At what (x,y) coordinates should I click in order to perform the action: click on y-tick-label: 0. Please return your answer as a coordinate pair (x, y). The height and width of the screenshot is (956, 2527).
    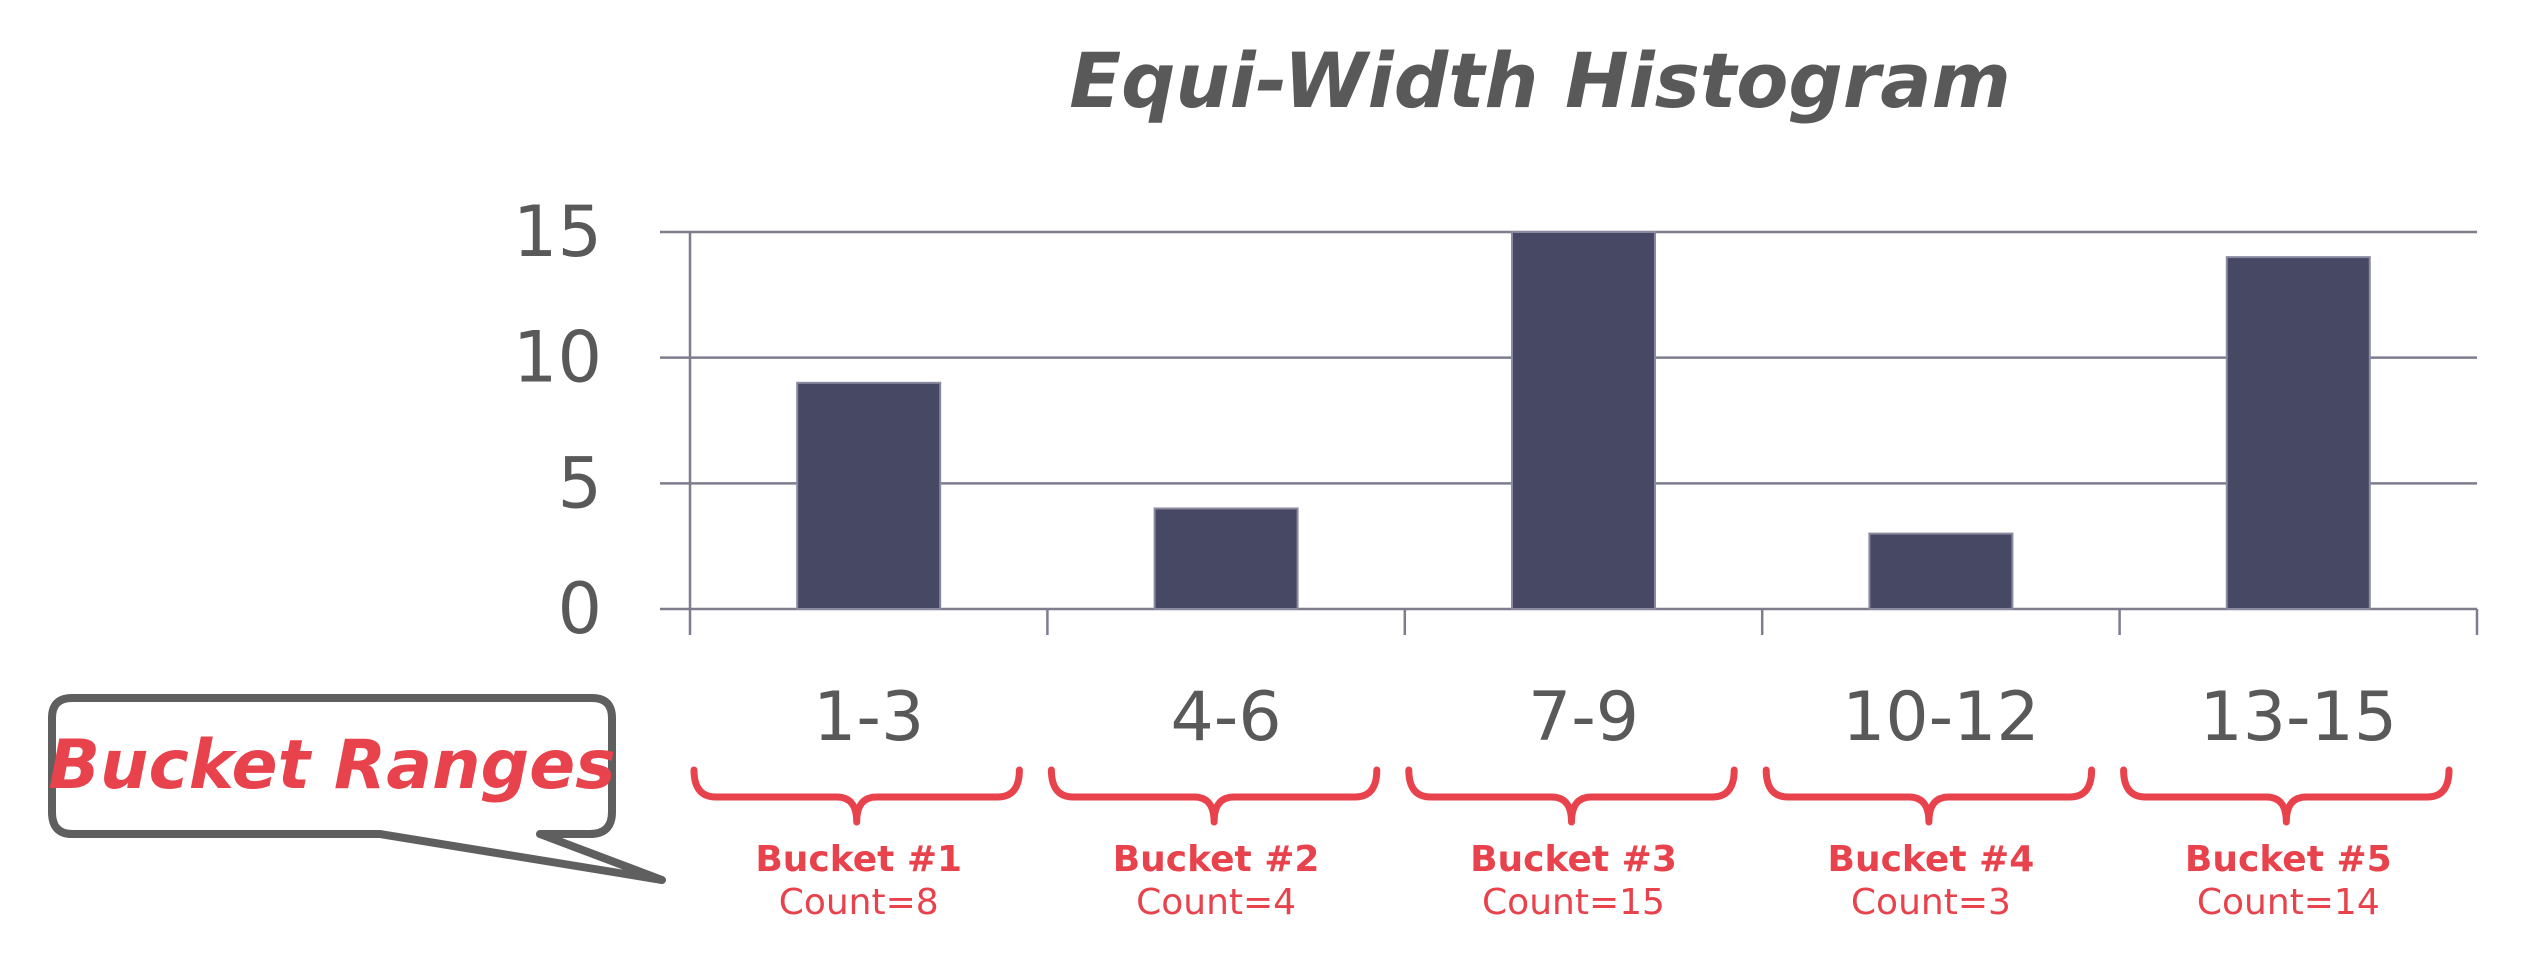
    Looking at the image, I should click on (579, 609).